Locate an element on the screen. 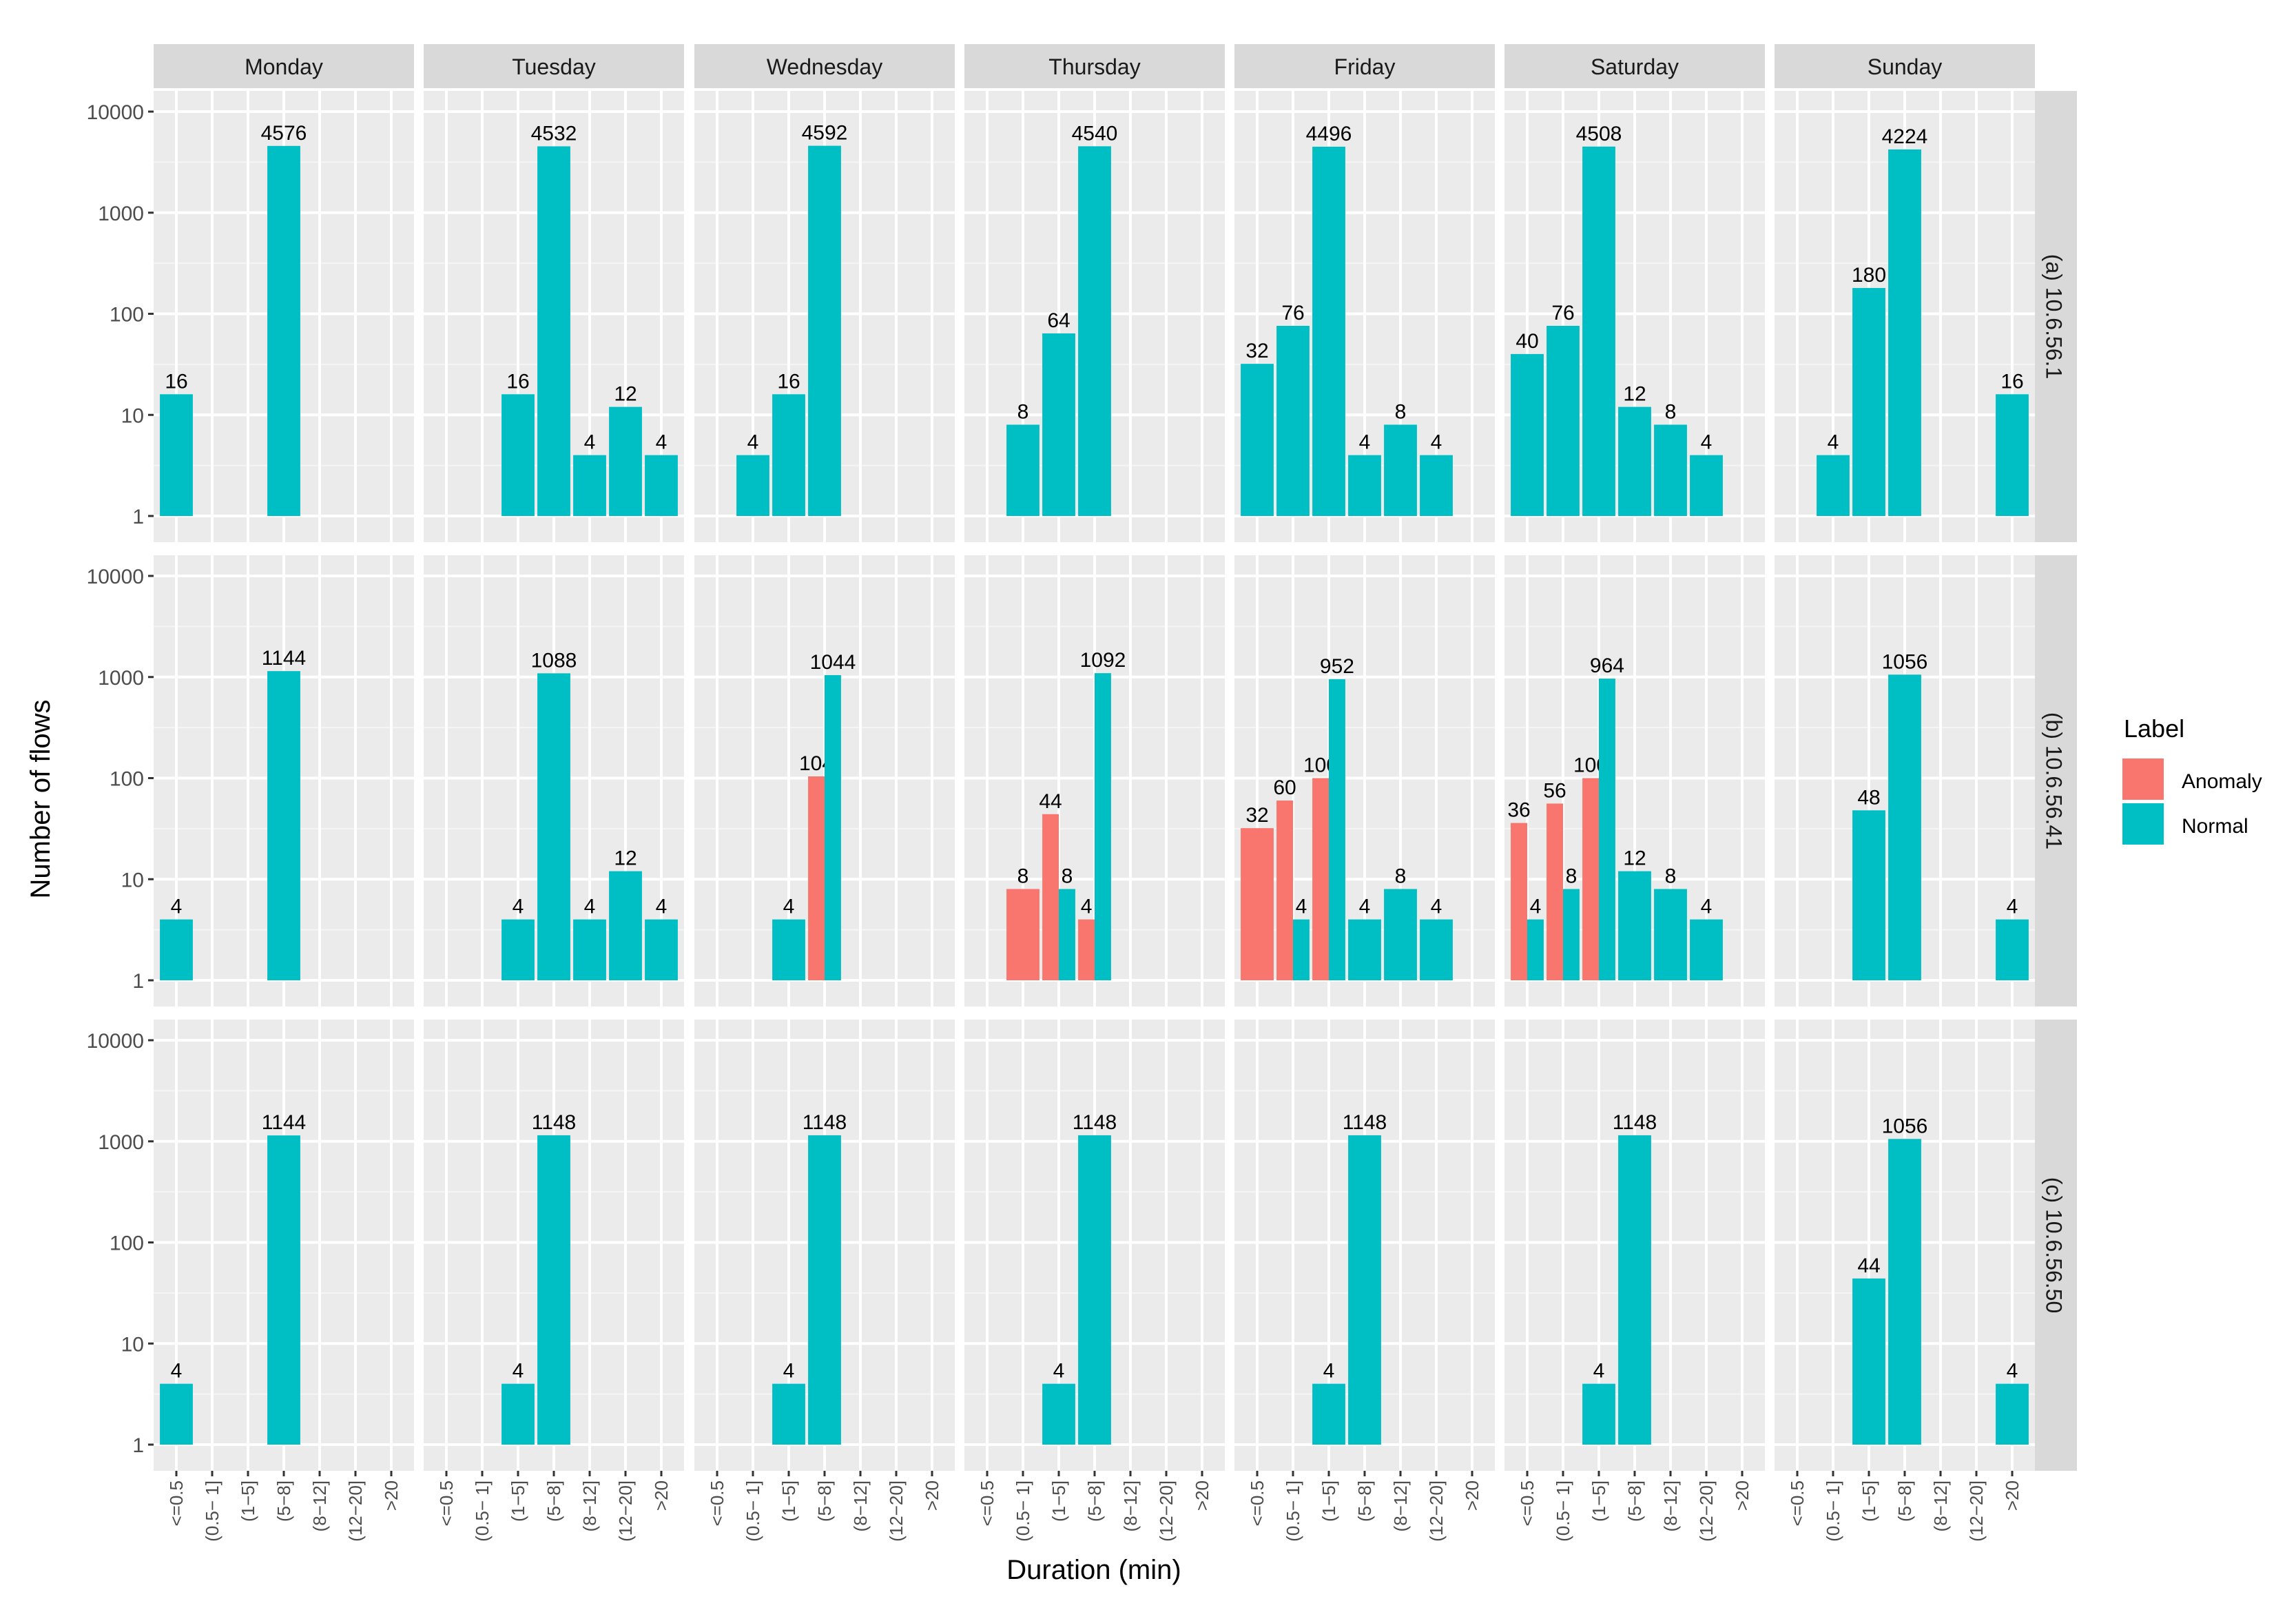  bar-value-label: 32 is located at coordinates (1256, 815).